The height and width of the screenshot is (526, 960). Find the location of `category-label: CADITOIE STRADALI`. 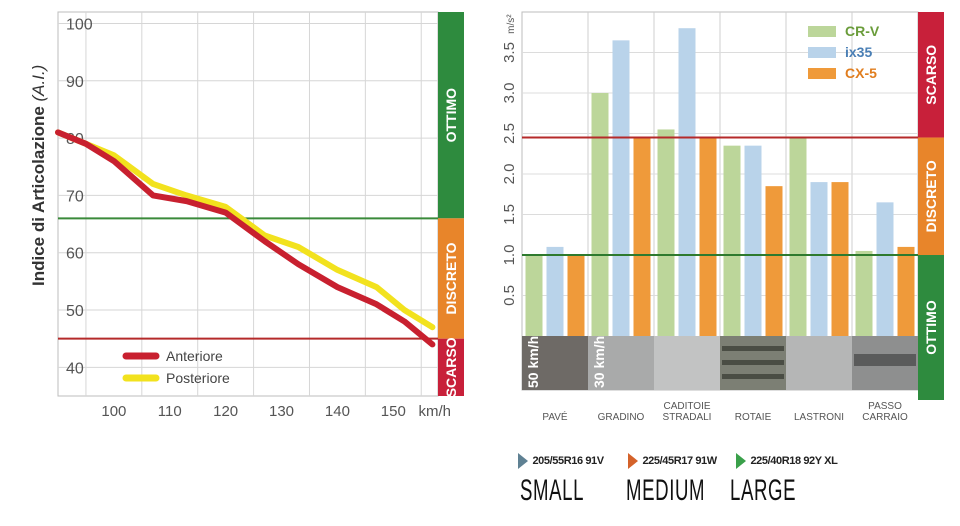

category-label: CADITOIE STRADALI is located at coordinates (687, 412).